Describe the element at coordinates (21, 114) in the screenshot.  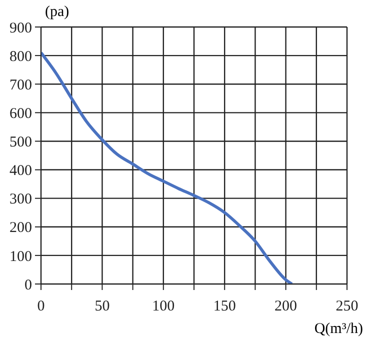
I see `y-tick-label: 600` at that location.